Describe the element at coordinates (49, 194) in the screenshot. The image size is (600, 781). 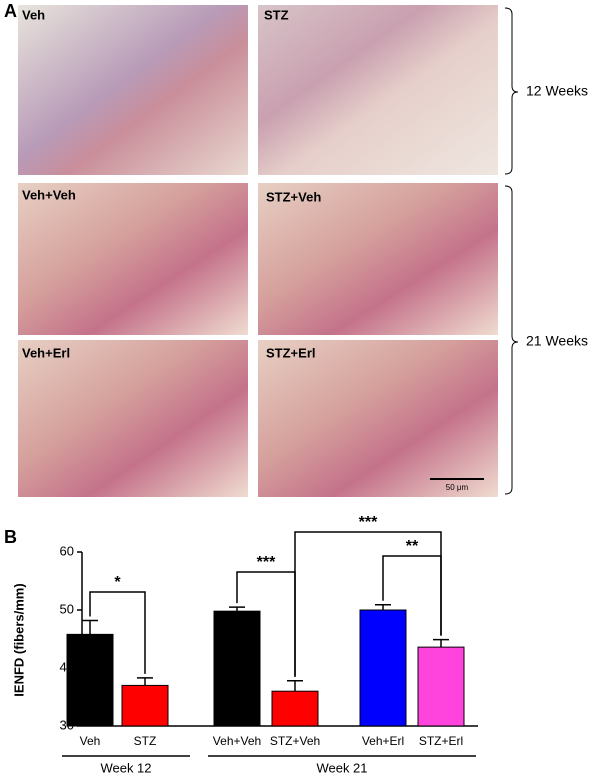
I see `image-label: Veh+Veh` at that location.